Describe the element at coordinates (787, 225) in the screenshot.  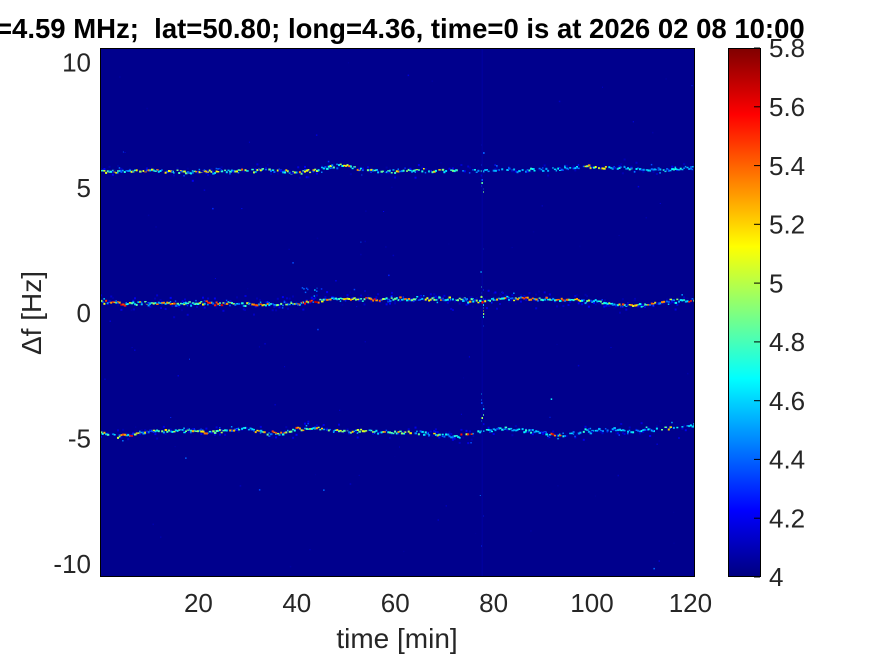
I see `svg-text: 5.2` at that location.